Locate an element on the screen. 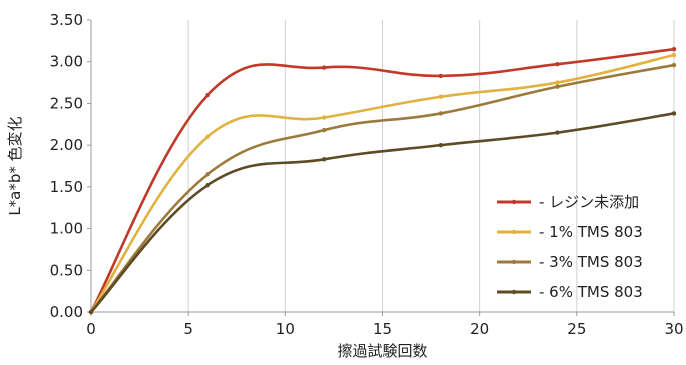  x-tick-label: 0 is located at coordinates (91, 329).